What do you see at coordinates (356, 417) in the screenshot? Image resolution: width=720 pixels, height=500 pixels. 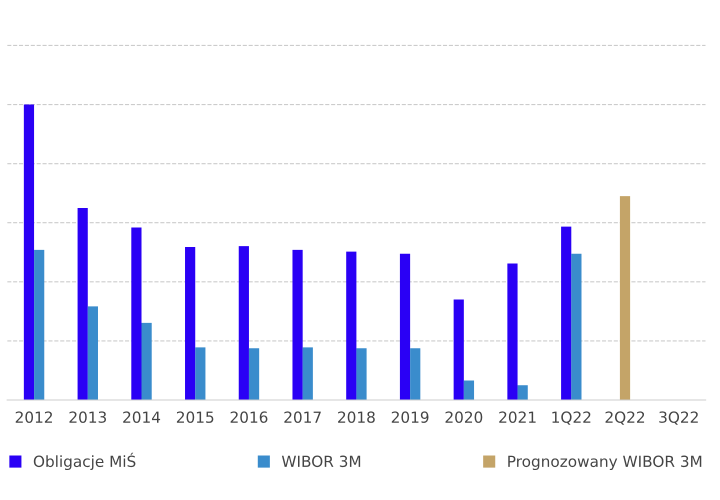 I see `x-tick-label: 2018` at bounding box center [356, 417].